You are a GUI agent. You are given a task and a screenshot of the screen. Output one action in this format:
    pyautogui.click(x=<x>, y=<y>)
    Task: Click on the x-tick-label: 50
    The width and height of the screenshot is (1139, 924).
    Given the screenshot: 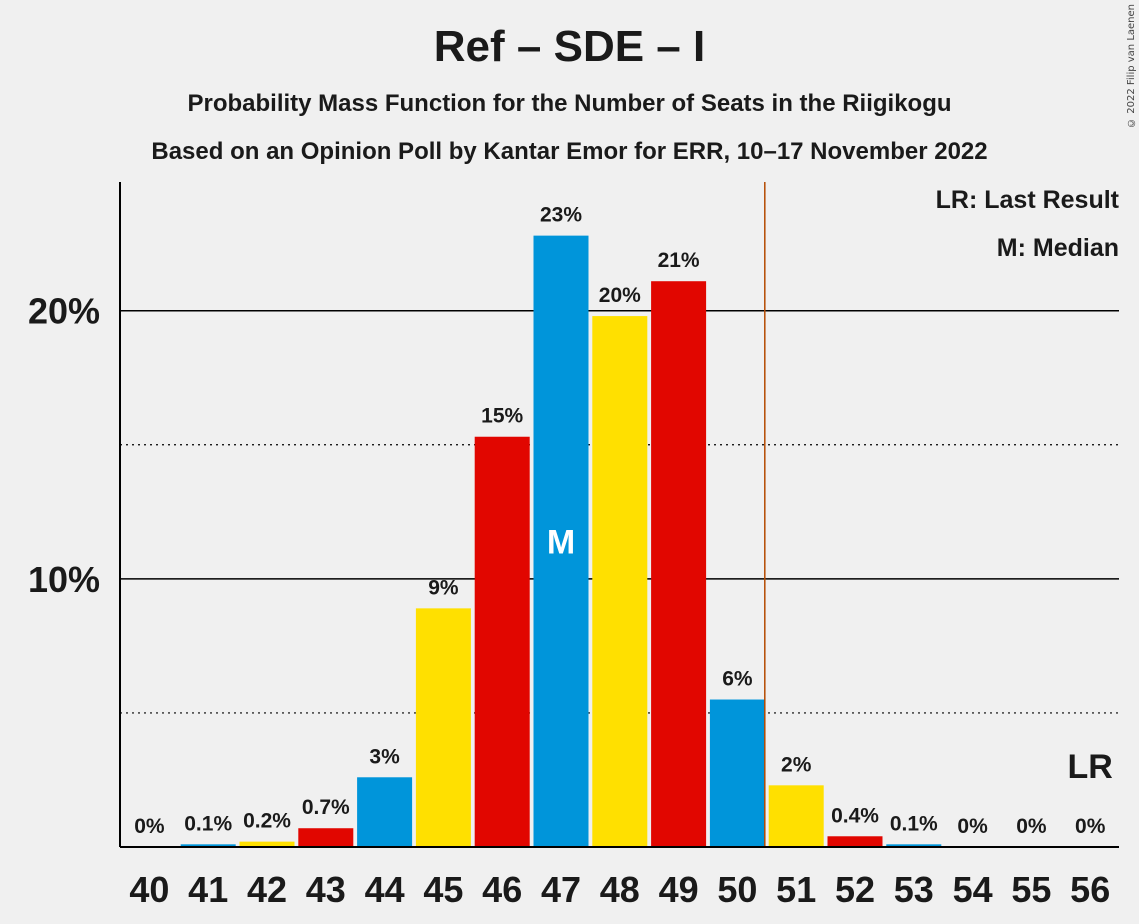 What is the action you would take?
    pyautogui.click(x=737, y=889)
    